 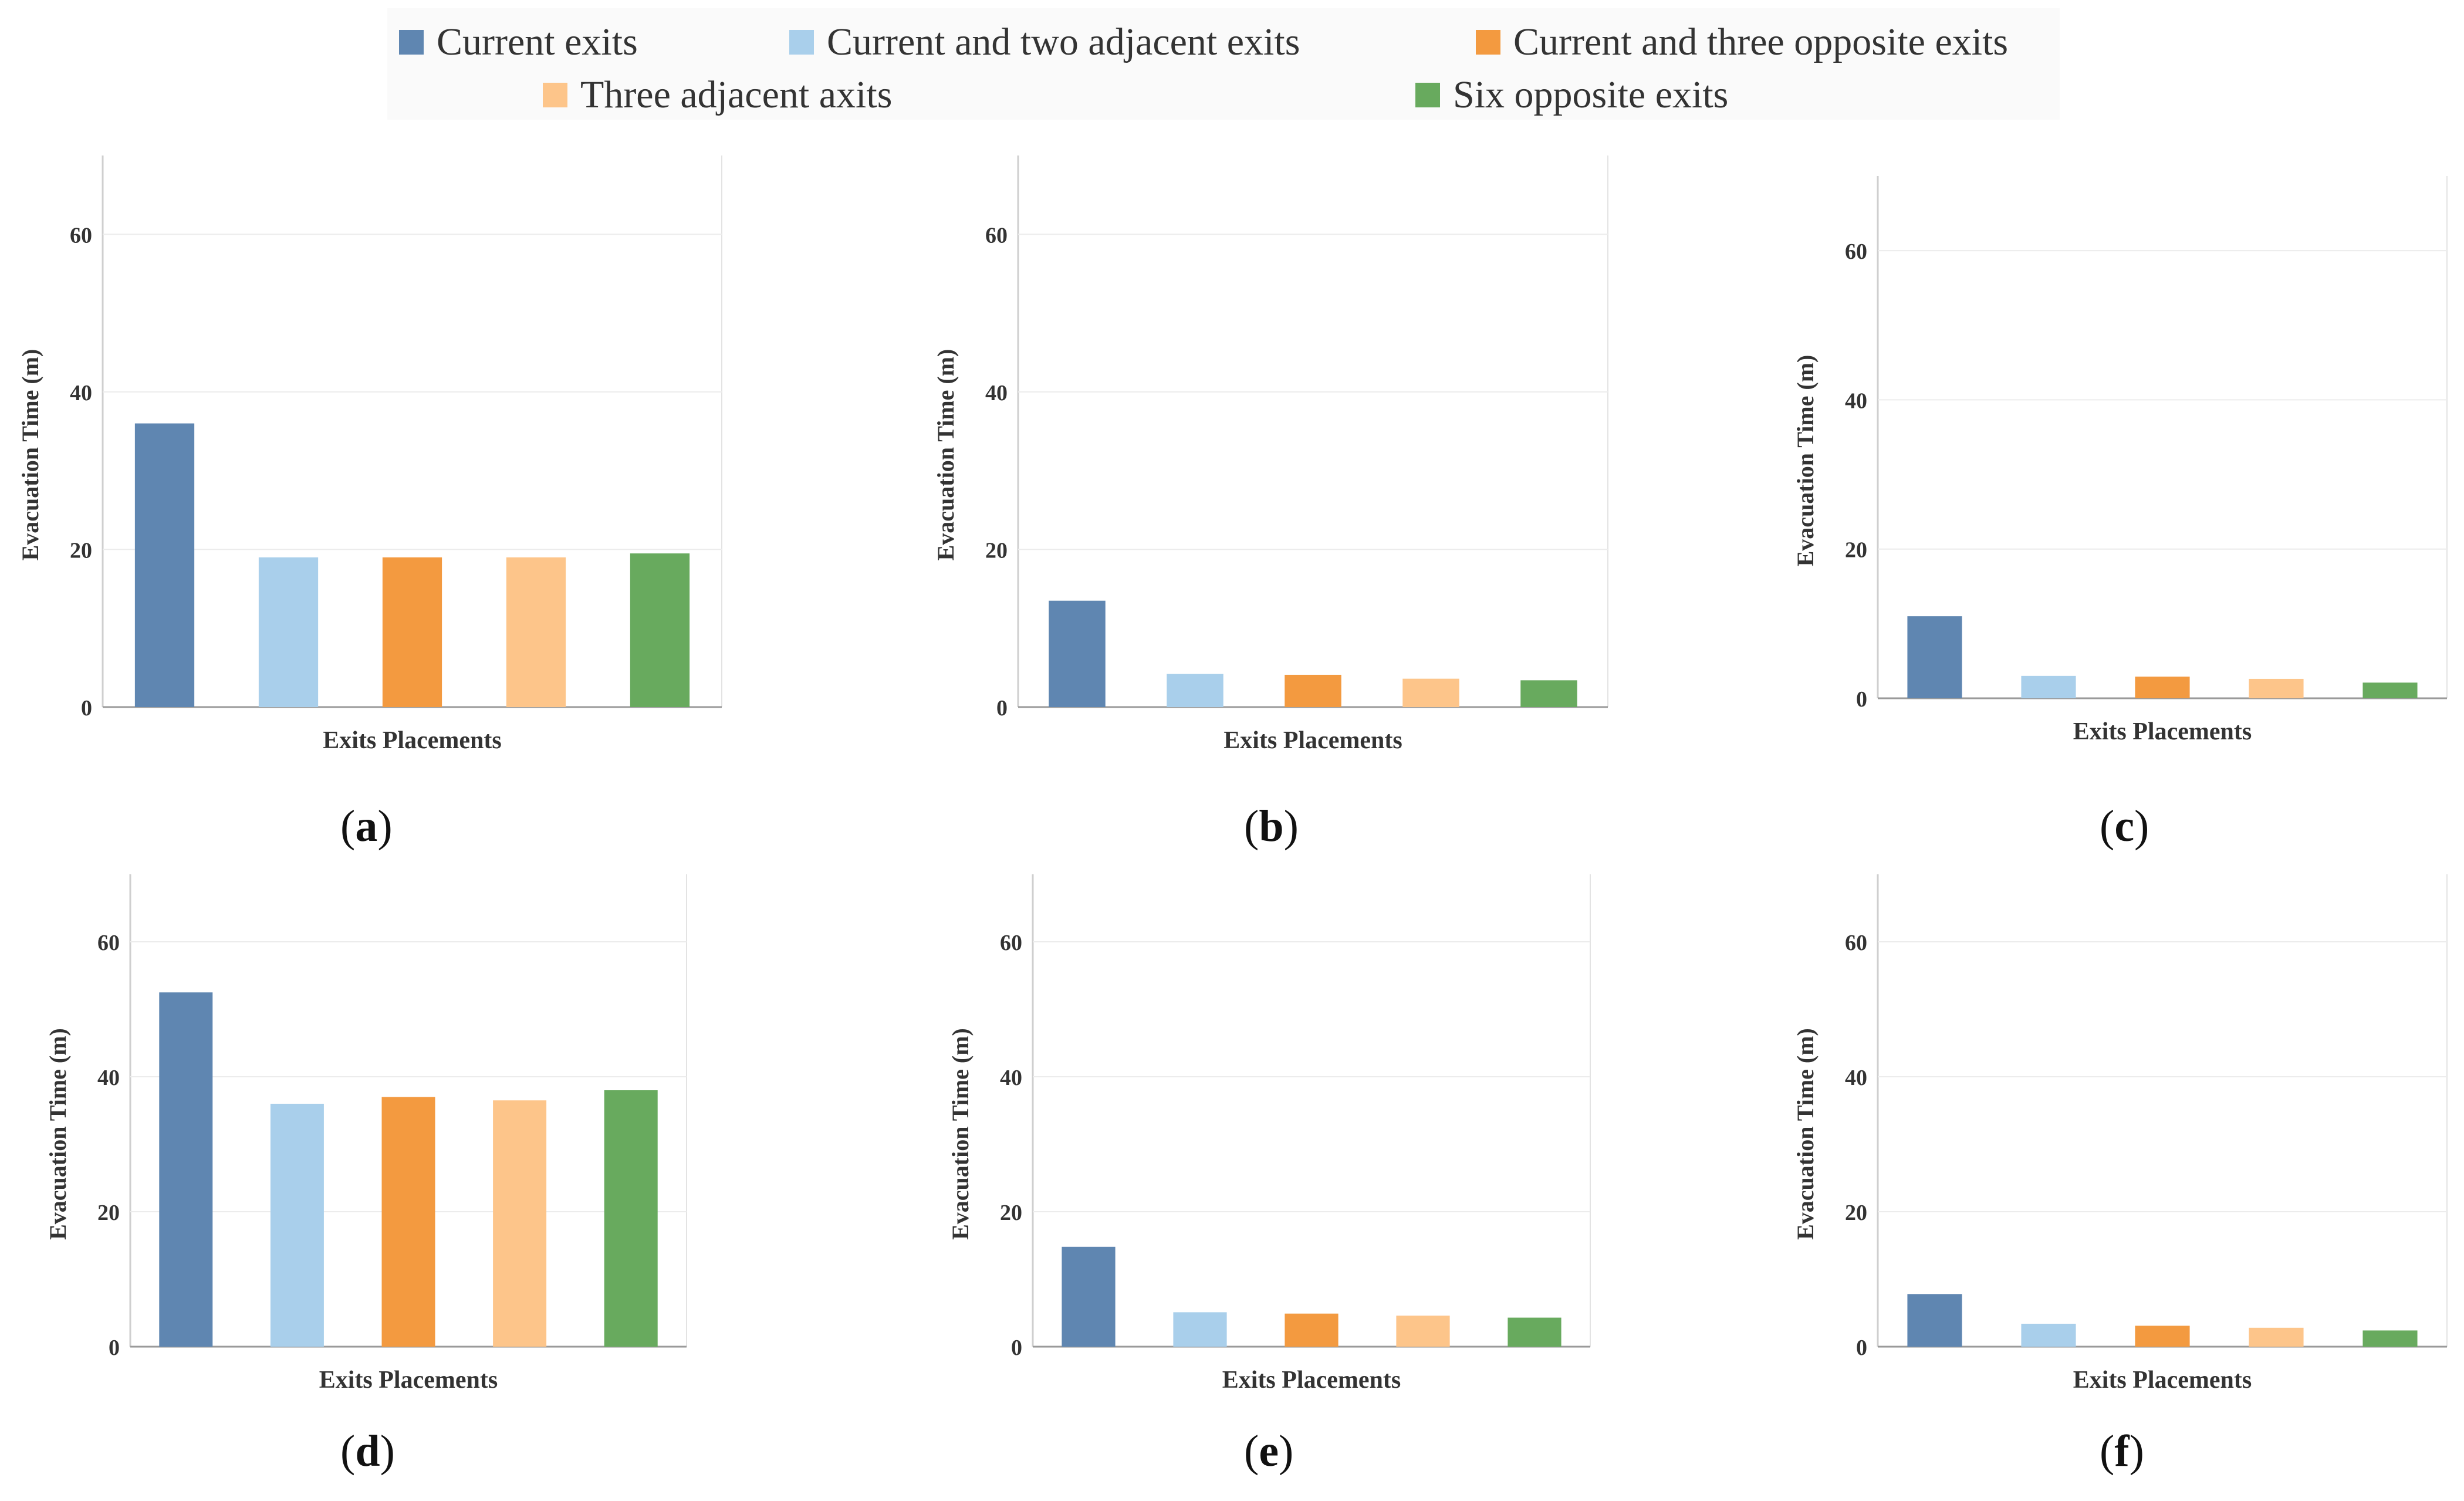 I want to click on legend-item-three-adjacent: Three adjacent axits, so click(x=717, y=95).